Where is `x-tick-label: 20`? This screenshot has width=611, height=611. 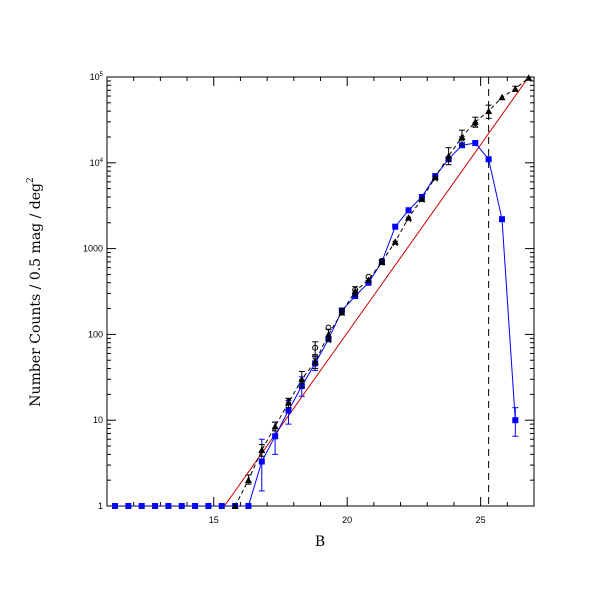 x-tick-label: 20 is located at coordinates (347, 520).